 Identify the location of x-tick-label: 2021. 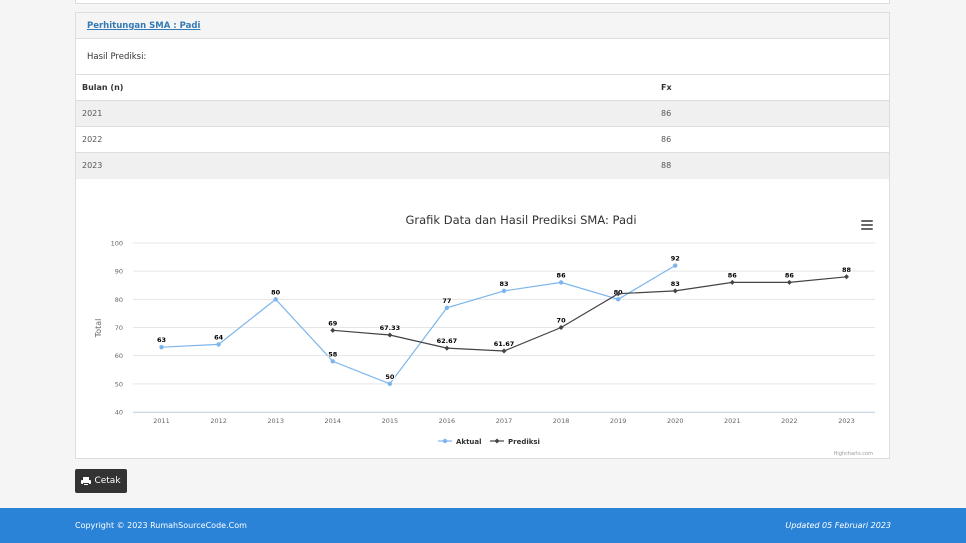
(732, 421).